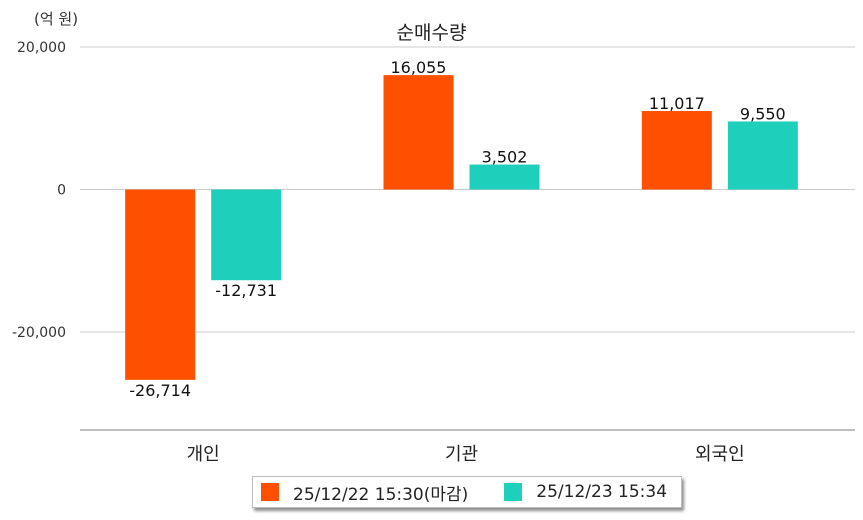 This screenshot has width=863, height=520. I want to click on legend-item-series-2: 25/12/23 15:34, so click(585, 492).